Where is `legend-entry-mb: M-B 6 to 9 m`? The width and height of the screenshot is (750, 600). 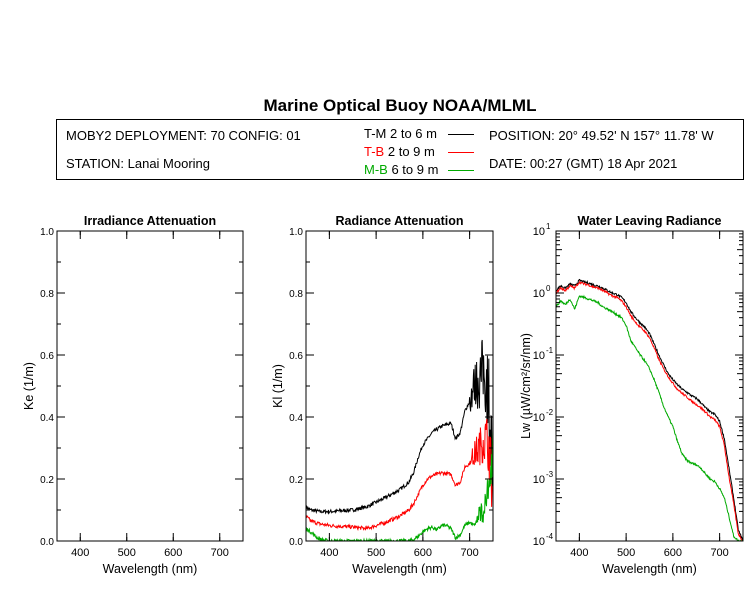 legend-entry-mb: M-B 6 to 9 m is located at coordinates (401, 169).